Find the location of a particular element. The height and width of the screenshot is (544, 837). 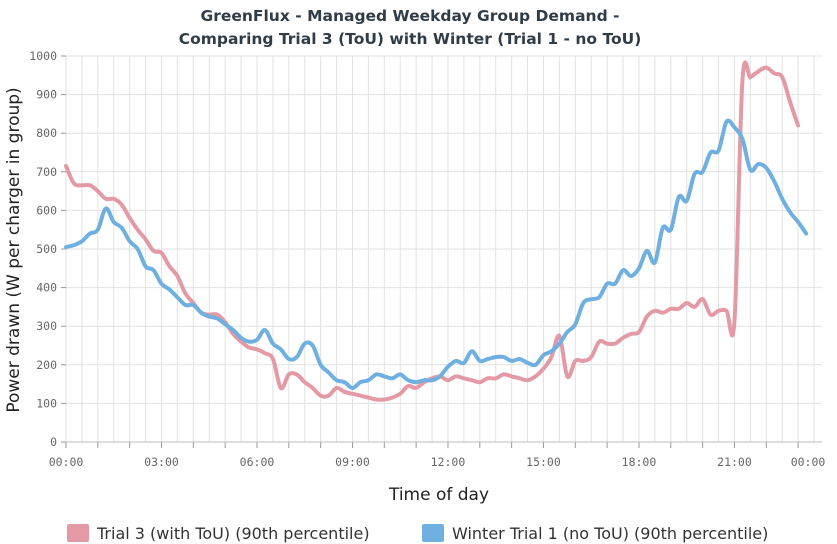

y-tick-label: 100 is located at coordinates (46, 403).